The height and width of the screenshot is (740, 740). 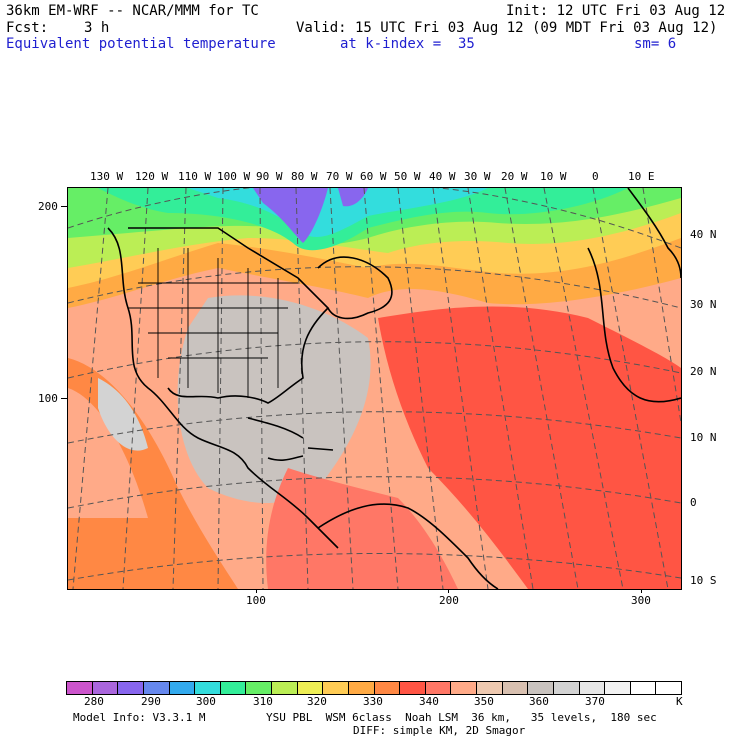 I want to click on colorbar-label: 370, so click(x=595, y=701).